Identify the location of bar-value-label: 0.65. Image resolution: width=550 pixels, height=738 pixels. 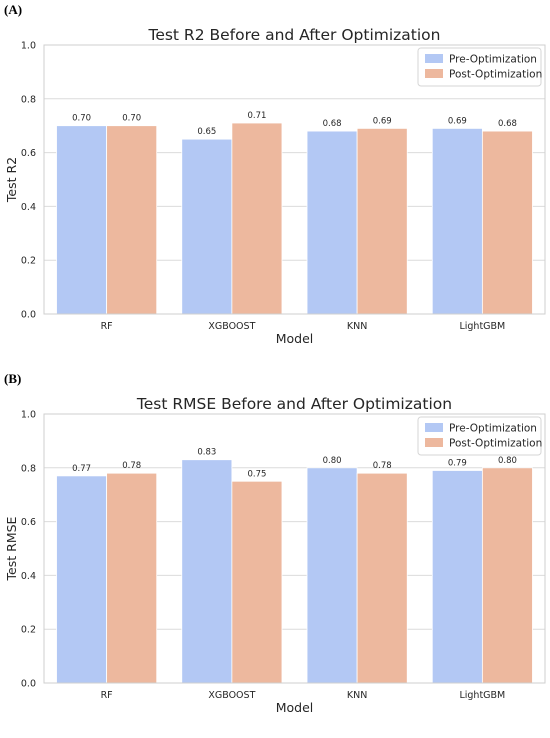
(206, 132).